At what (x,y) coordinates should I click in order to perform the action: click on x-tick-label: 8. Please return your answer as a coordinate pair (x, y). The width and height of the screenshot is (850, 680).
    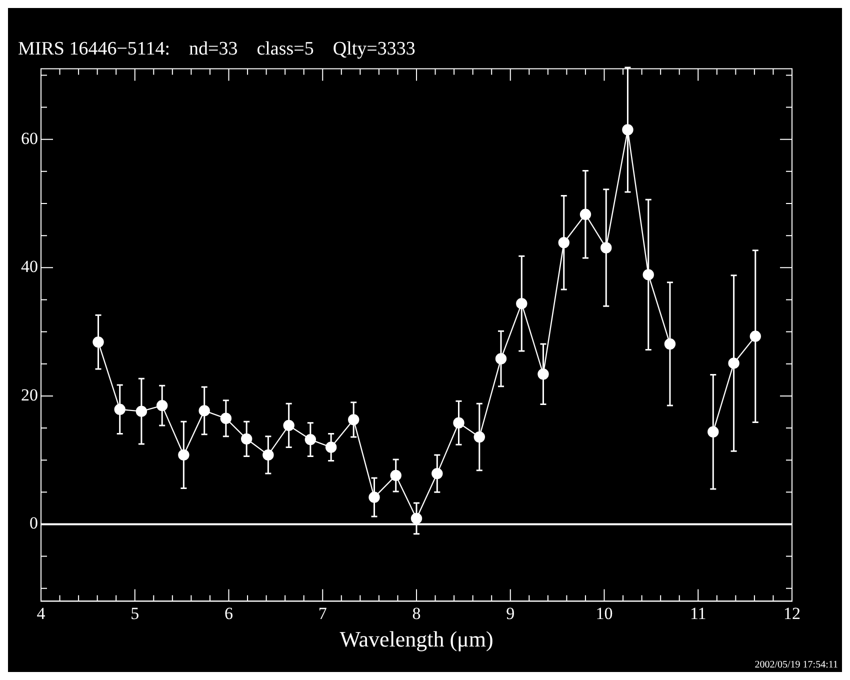
    Looking at the image, I should click on (416, 613).